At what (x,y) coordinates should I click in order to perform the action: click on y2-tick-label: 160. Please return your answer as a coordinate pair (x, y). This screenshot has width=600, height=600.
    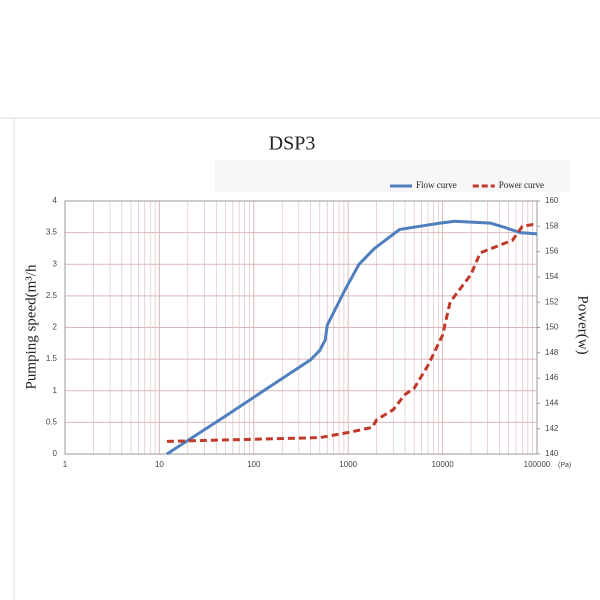
    Looking at the image, I should click on (552, 200).